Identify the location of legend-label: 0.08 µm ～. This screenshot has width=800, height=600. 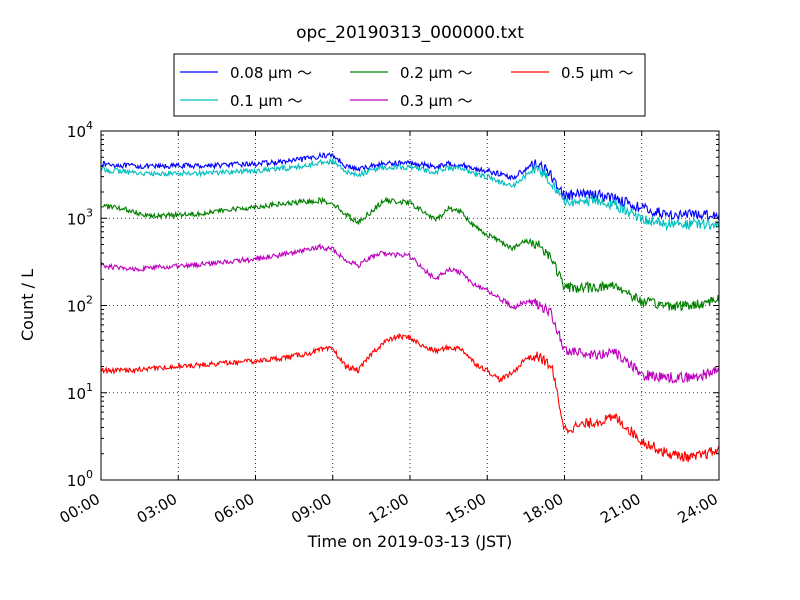
(271, 73).